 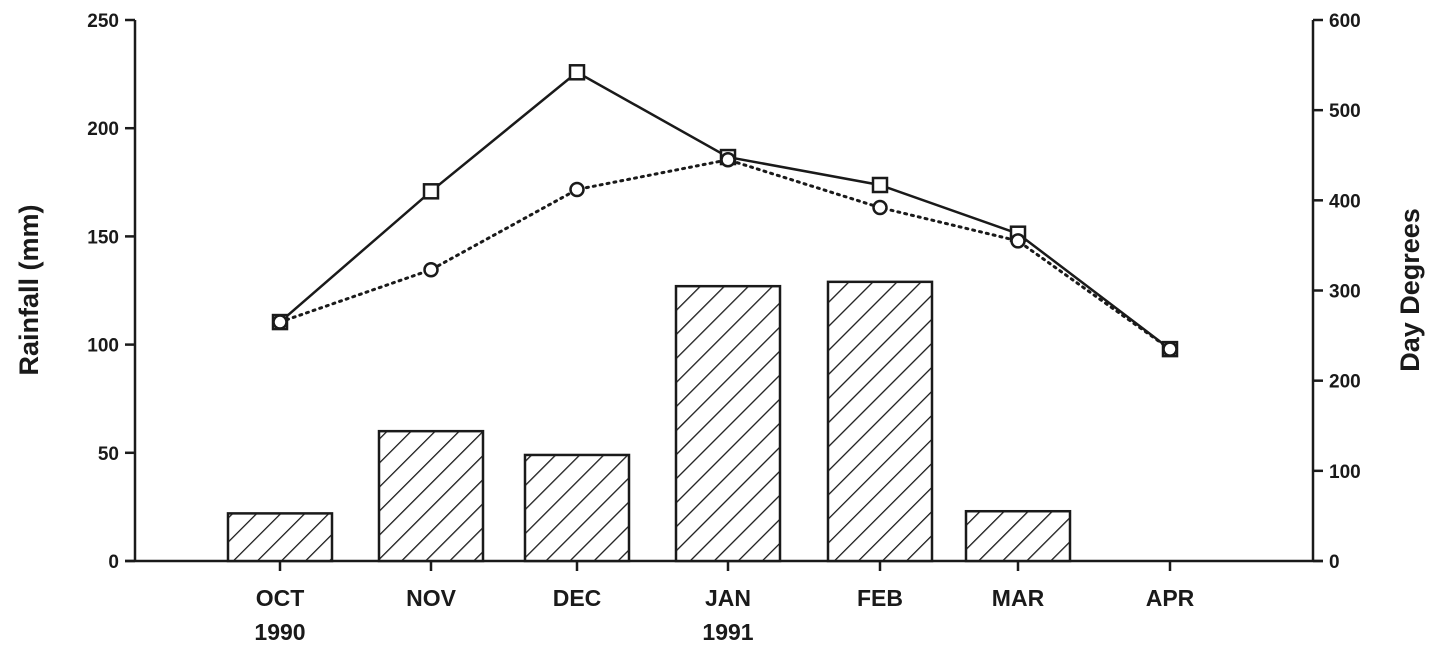 I want to click on category-label: MAR, so click(x=1018, y=598).